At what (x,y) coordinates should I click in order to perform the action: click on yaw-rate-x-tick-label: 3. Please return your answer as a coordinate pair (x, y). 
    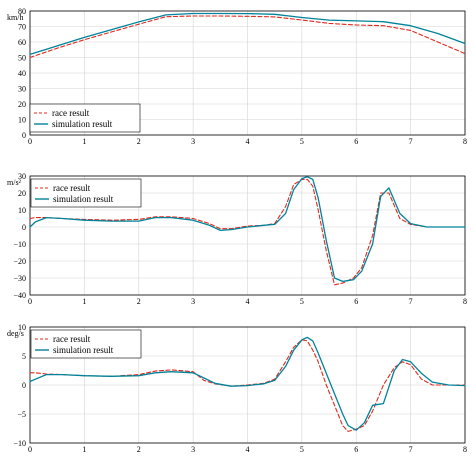
    Looking at the image, I should click on (193, 449).